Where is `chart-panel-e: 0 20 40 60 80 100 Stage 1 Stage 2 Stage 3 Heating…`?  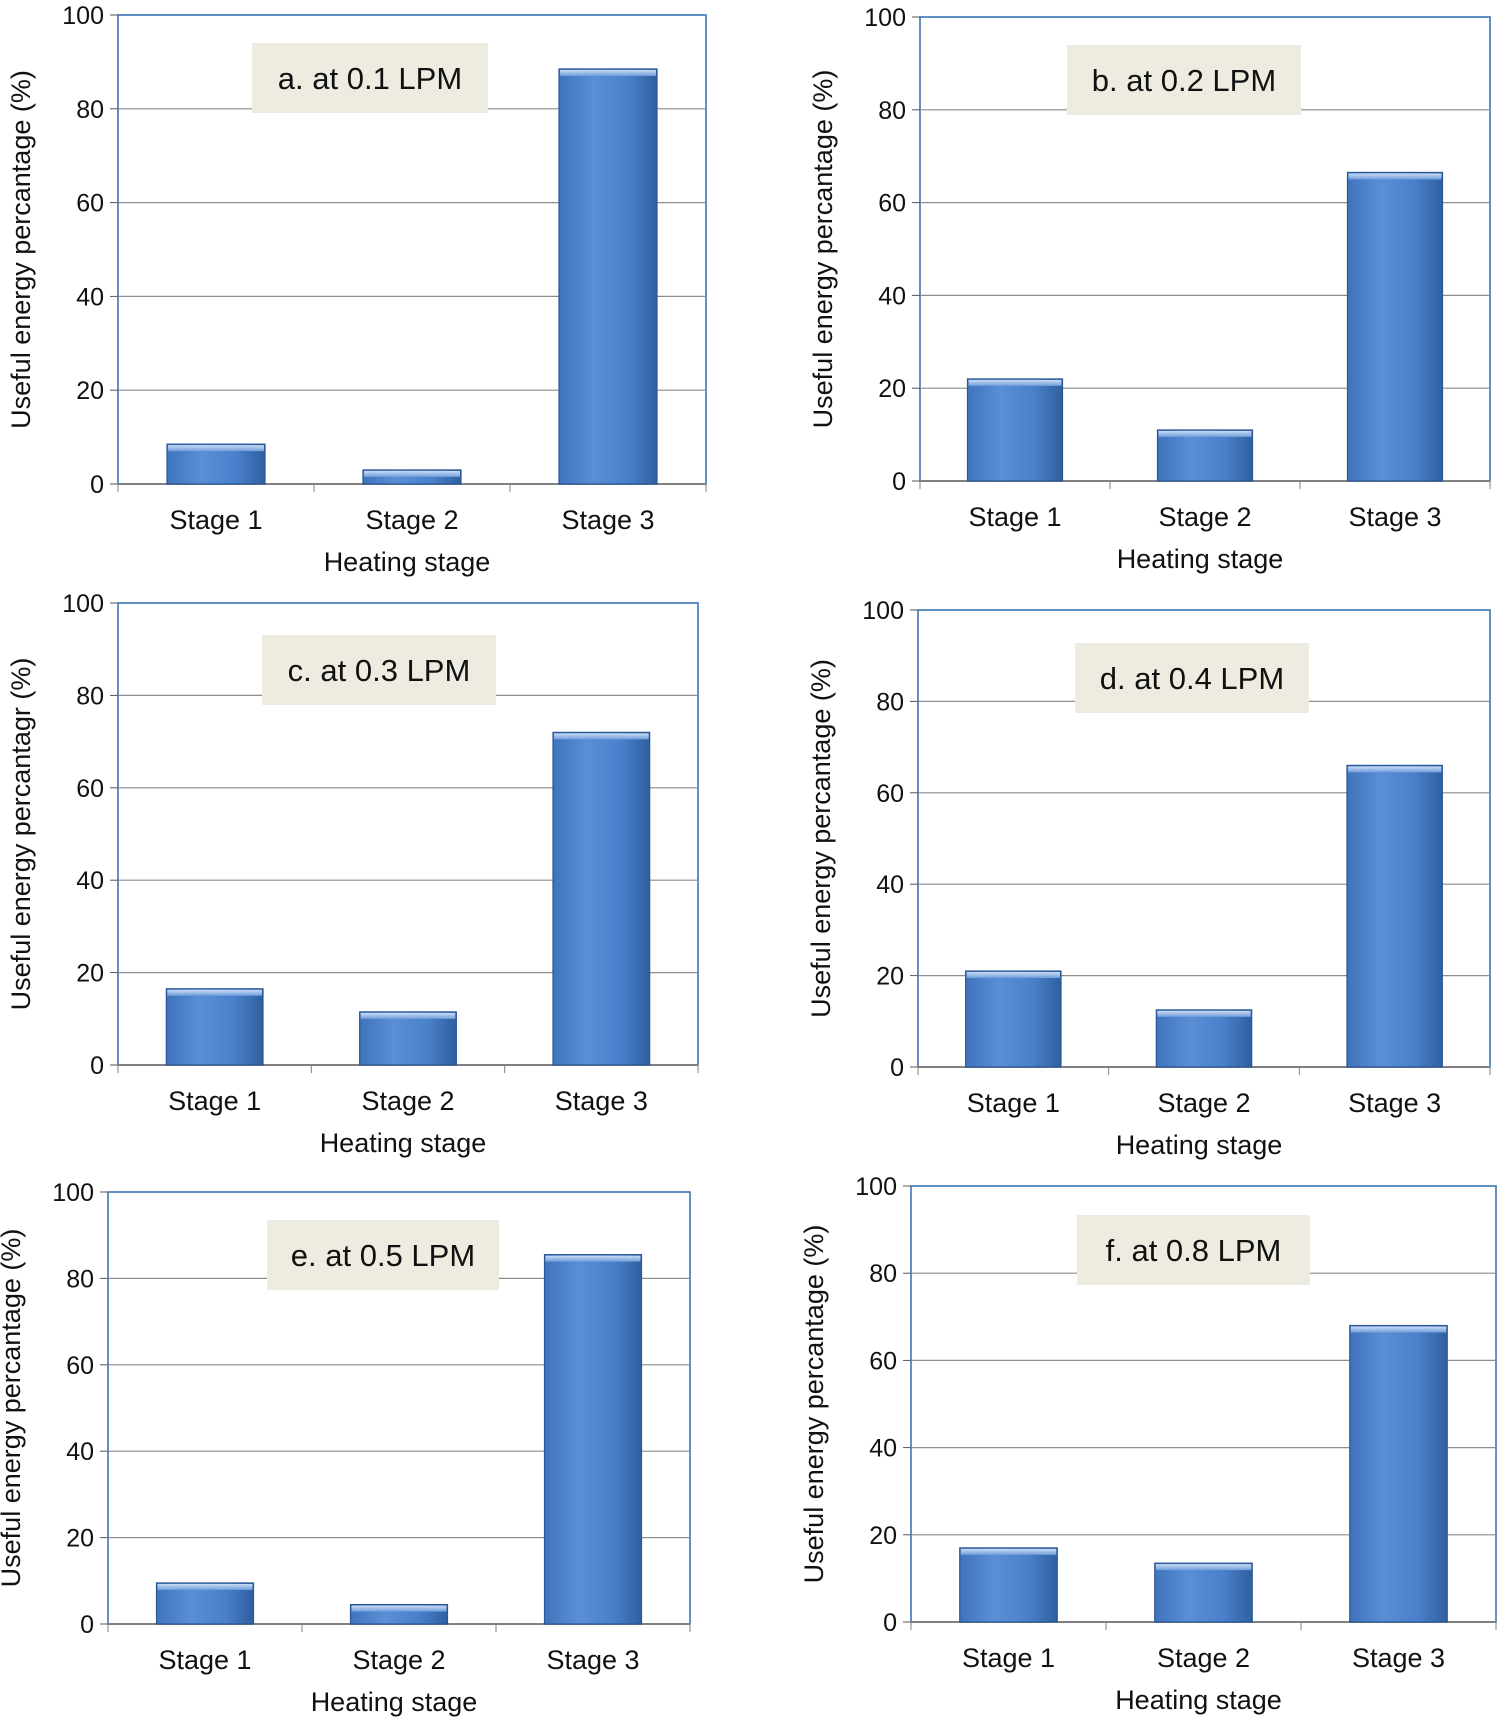 chart-panel-e: 0 20 40 60 80 100 Stage 1 Stage 2 Stage 3 Heating… is located at coordinates (345, 1448).